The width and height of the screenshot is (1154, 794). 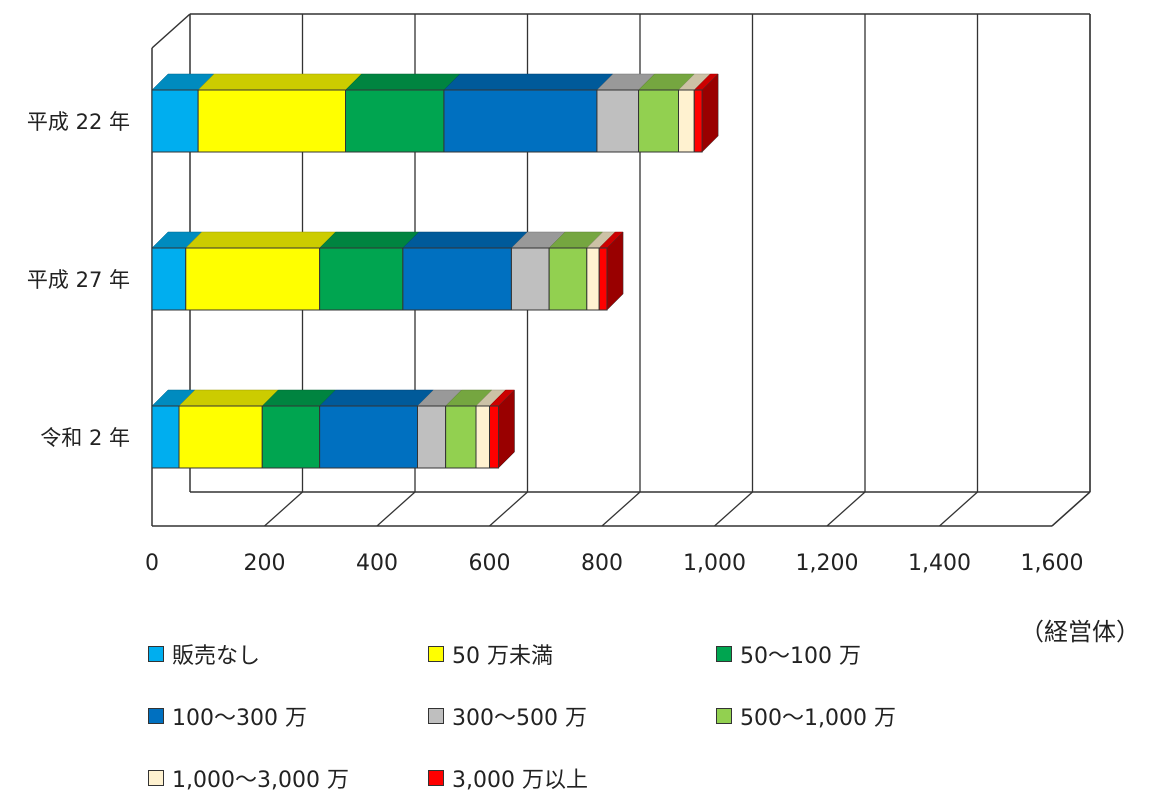 I want to click on legend-label: 販売なし, so click(x=216, y=656).